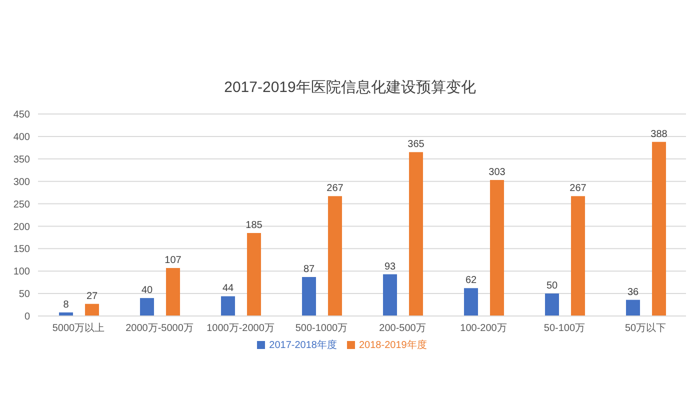 The width and height of the screenshot is (700, 394). I want to click on y-tick-label: 300, so click(21, 182).